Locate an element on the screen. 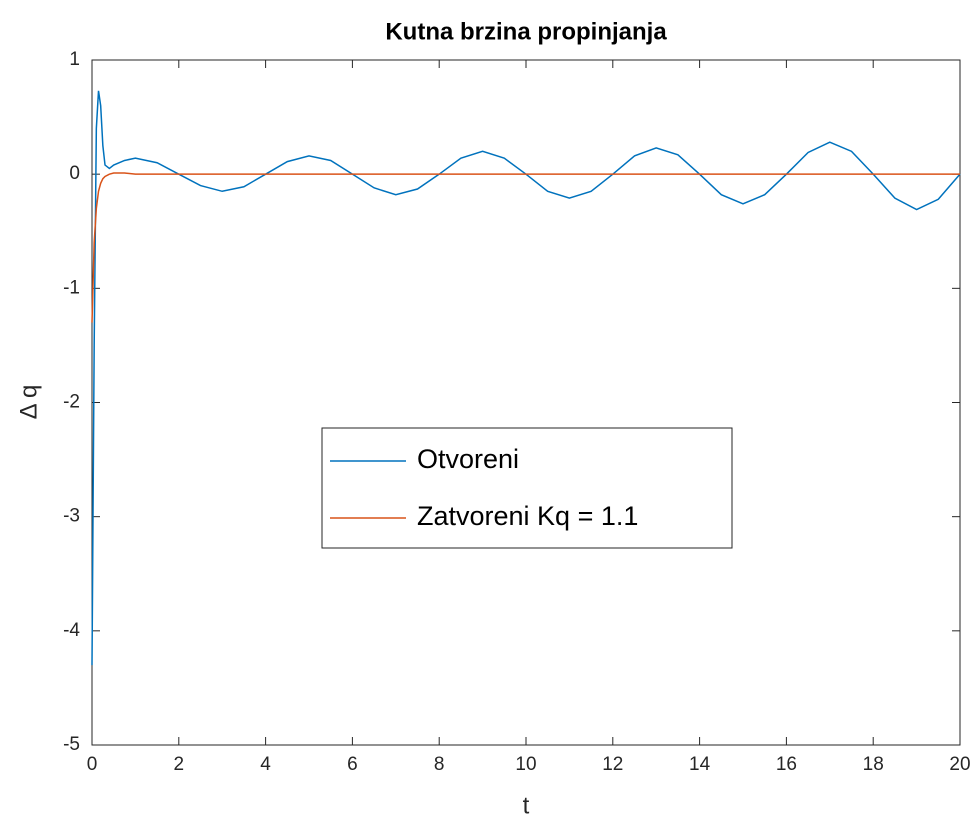 The width and height of the screenshot is (979, 827). x-tick-label: 0 is located at coordinates (92, 764).